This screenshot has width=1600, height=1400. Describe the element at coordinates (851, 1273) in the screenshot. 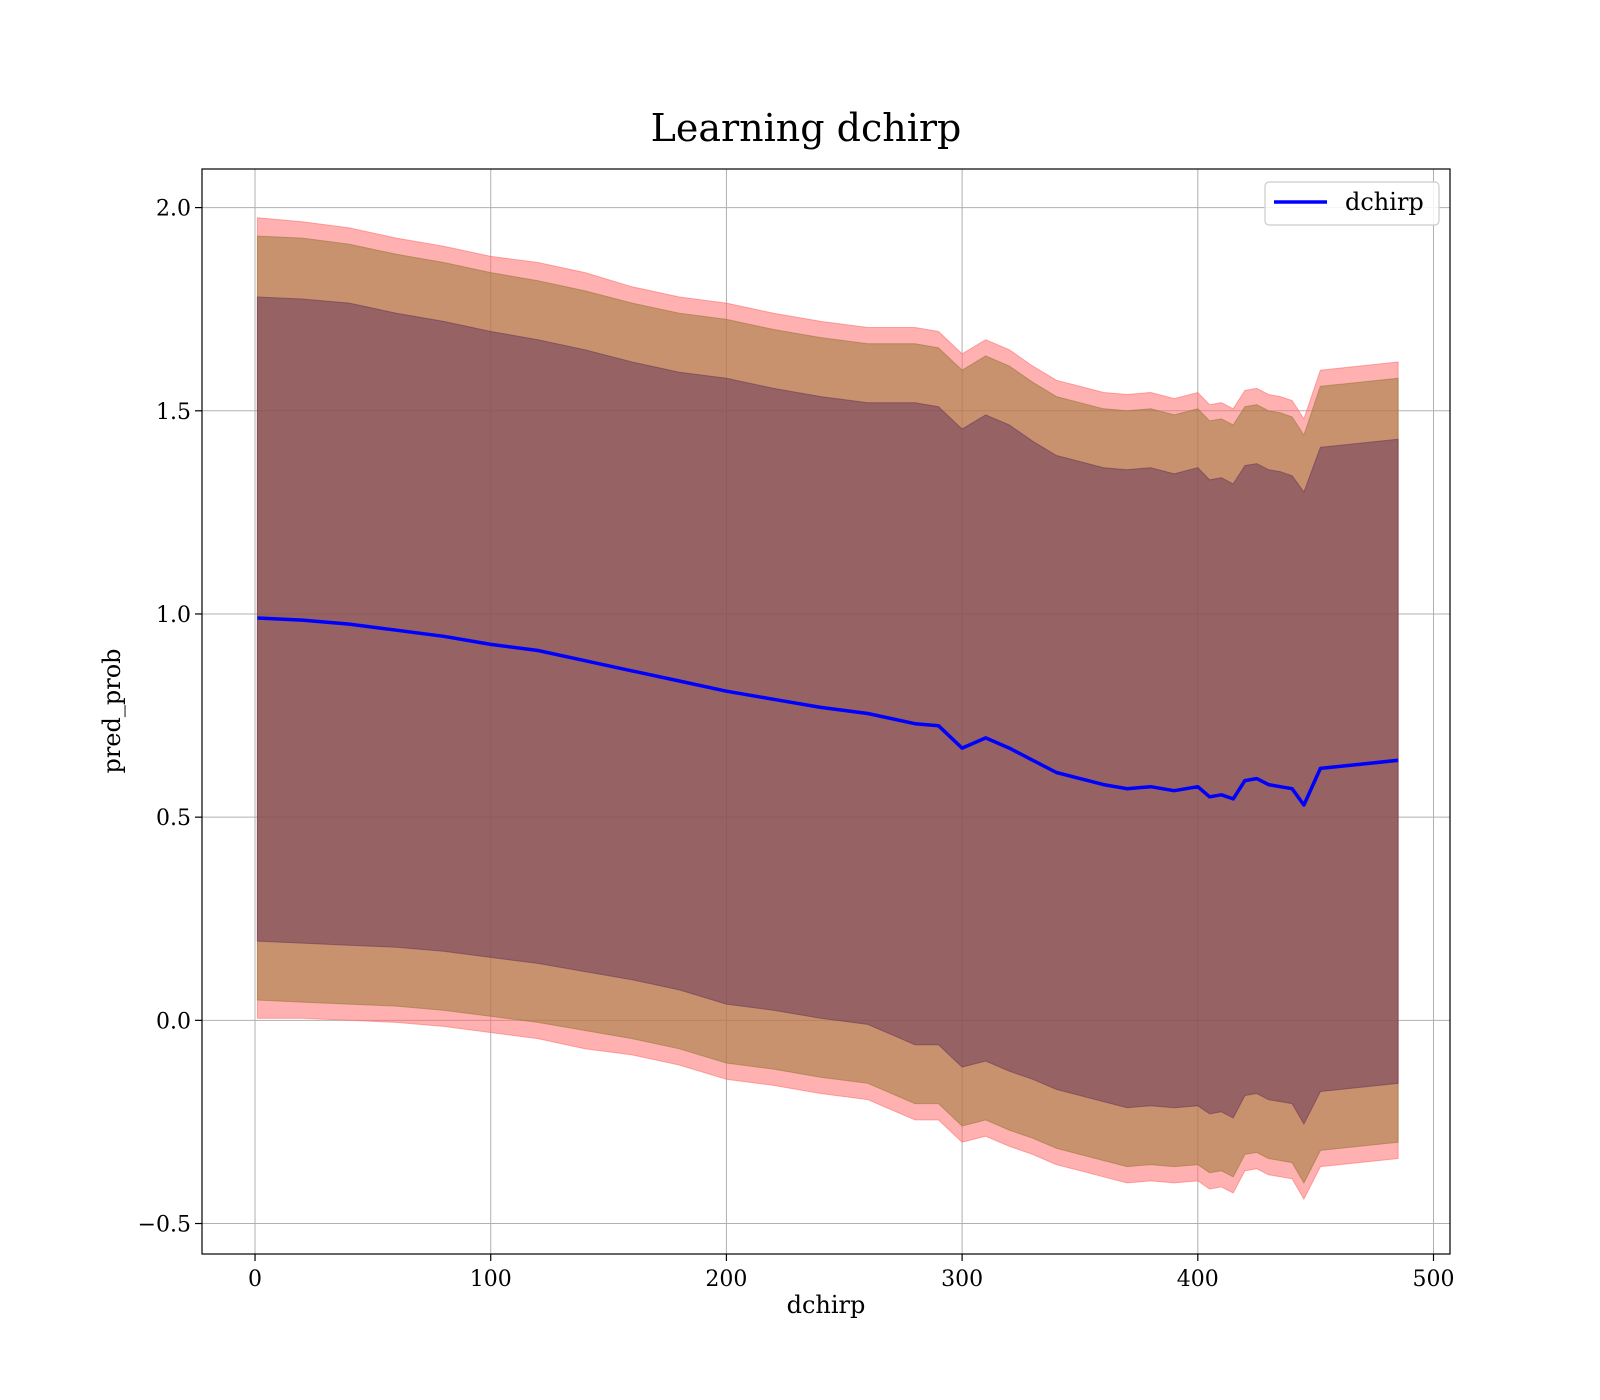

I see `x-axis-ticks: 0 100 200 300 400 500` at that location.